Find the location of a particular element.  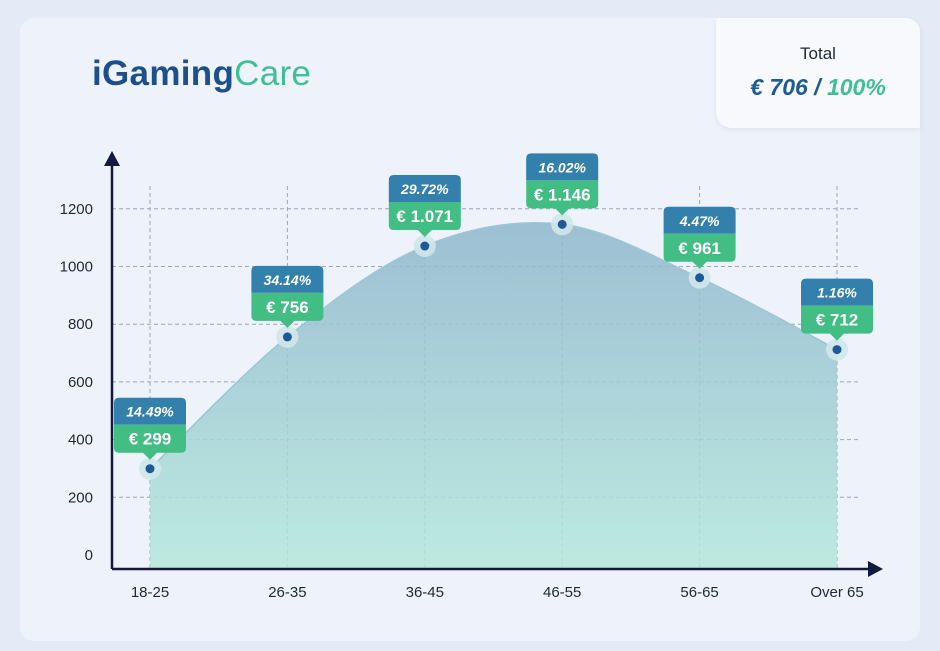

total-summary: Total € 706 / 100% is located at coordinates (818, 73).